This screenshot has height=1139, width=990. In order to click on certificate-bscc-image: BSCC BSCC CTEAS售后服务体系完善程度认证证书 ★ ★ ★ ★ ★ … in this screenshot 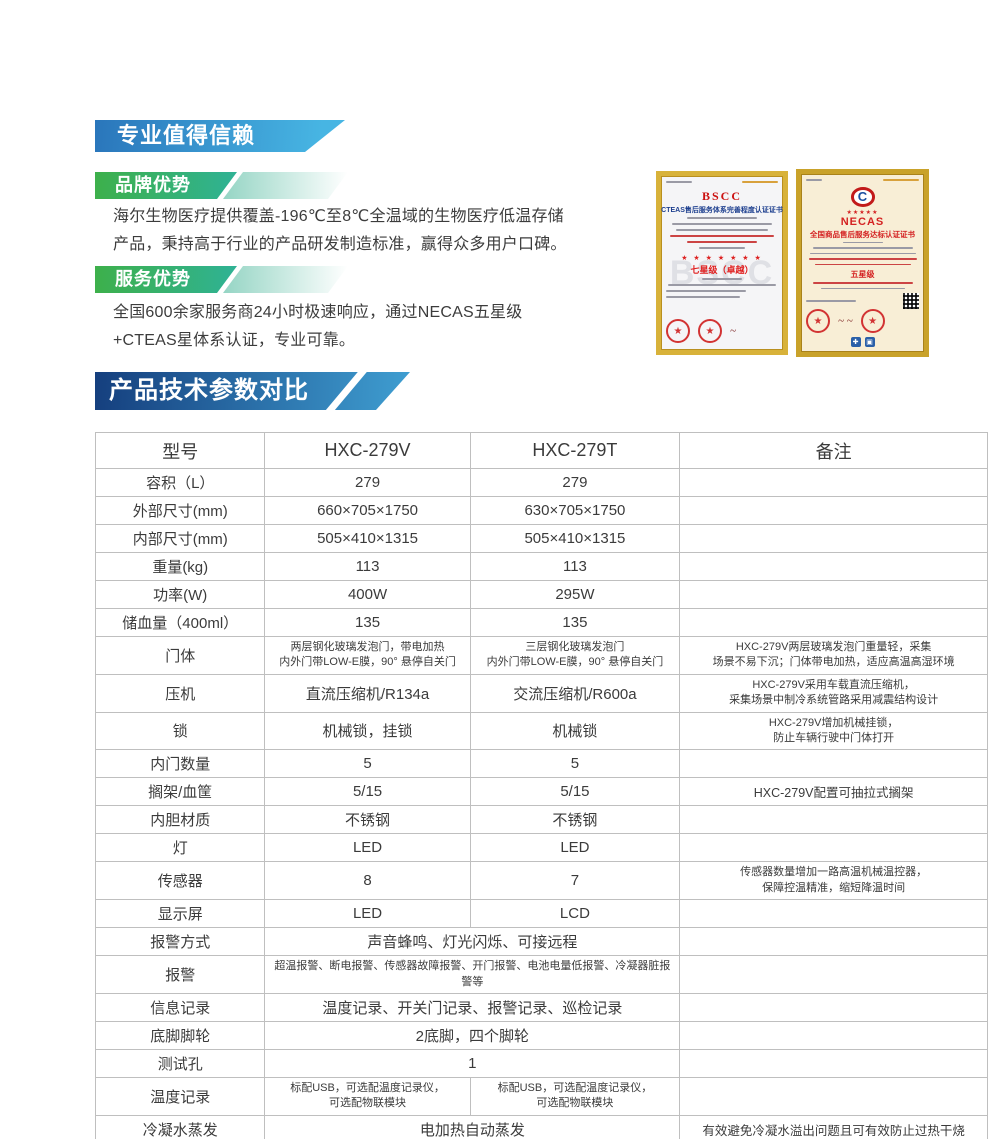, I will do `click(722, 263)`.